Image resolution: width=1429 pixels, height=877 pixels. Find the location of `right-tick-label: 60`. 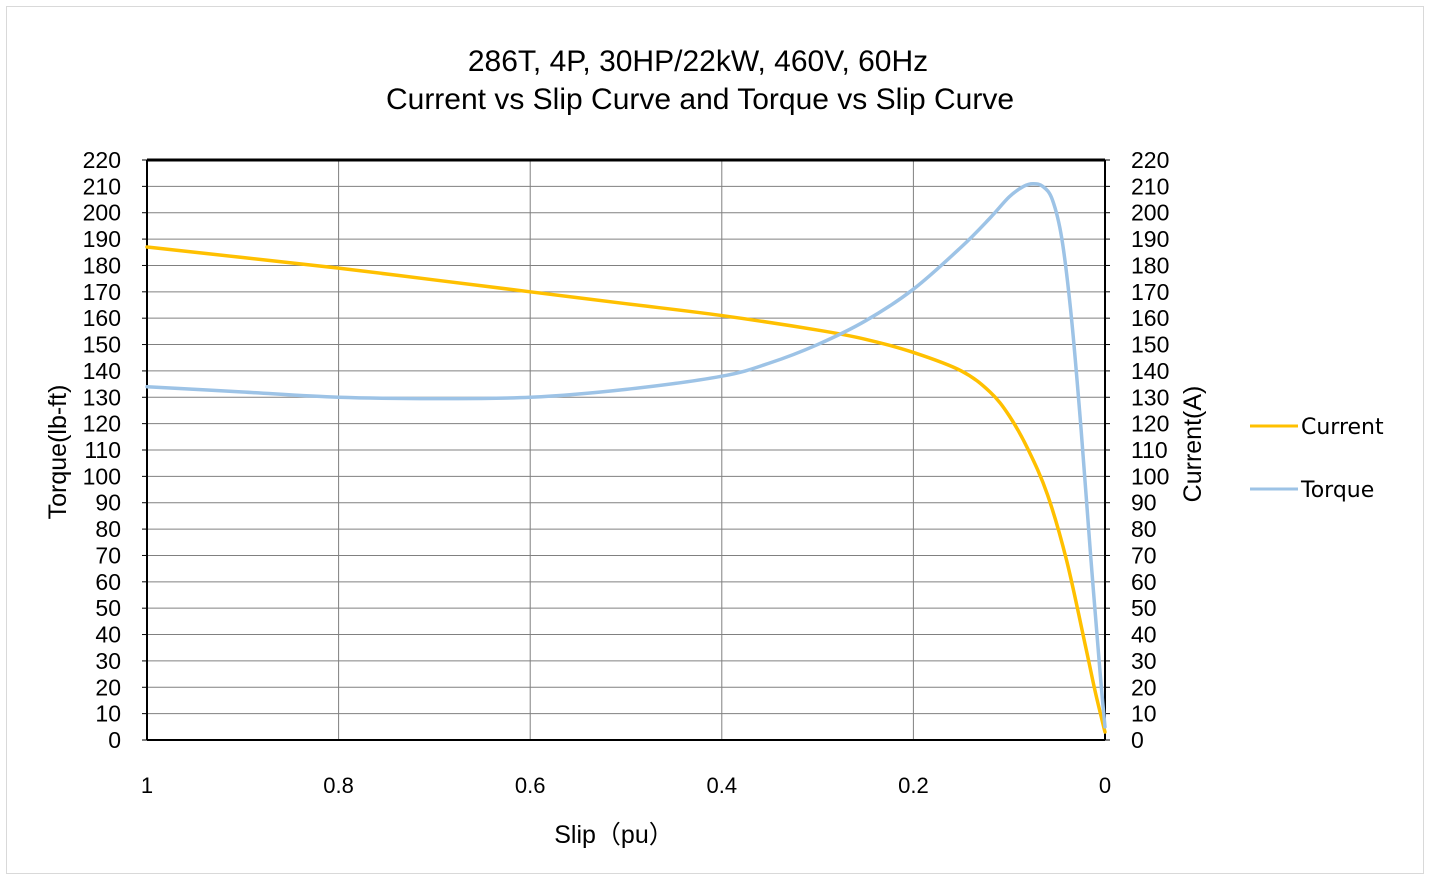

right-tick-label: 60 is located at coordinates (1144, 582).